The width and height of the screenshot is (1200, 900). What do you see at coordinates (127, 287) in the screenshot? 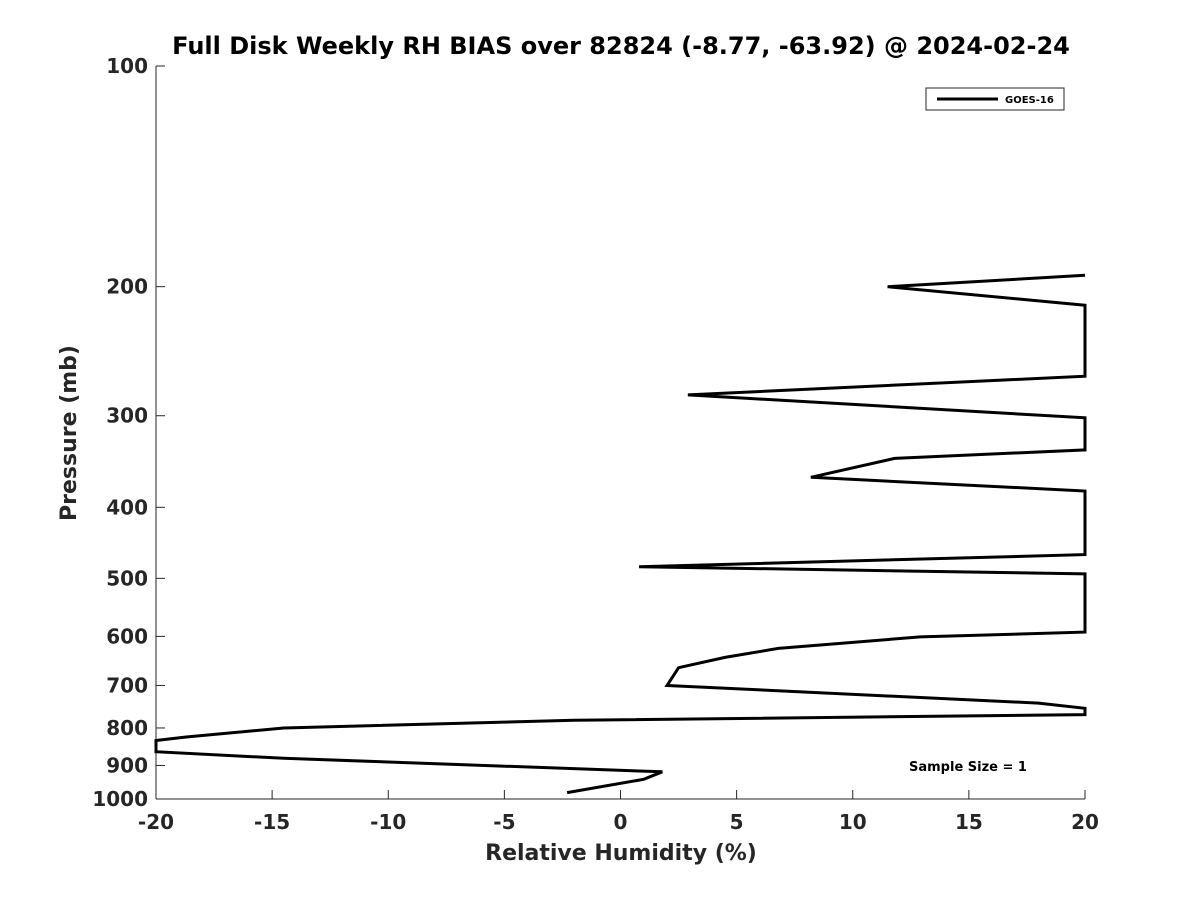
I see `y-tick-label: 200` at bounding box center [127, 287].